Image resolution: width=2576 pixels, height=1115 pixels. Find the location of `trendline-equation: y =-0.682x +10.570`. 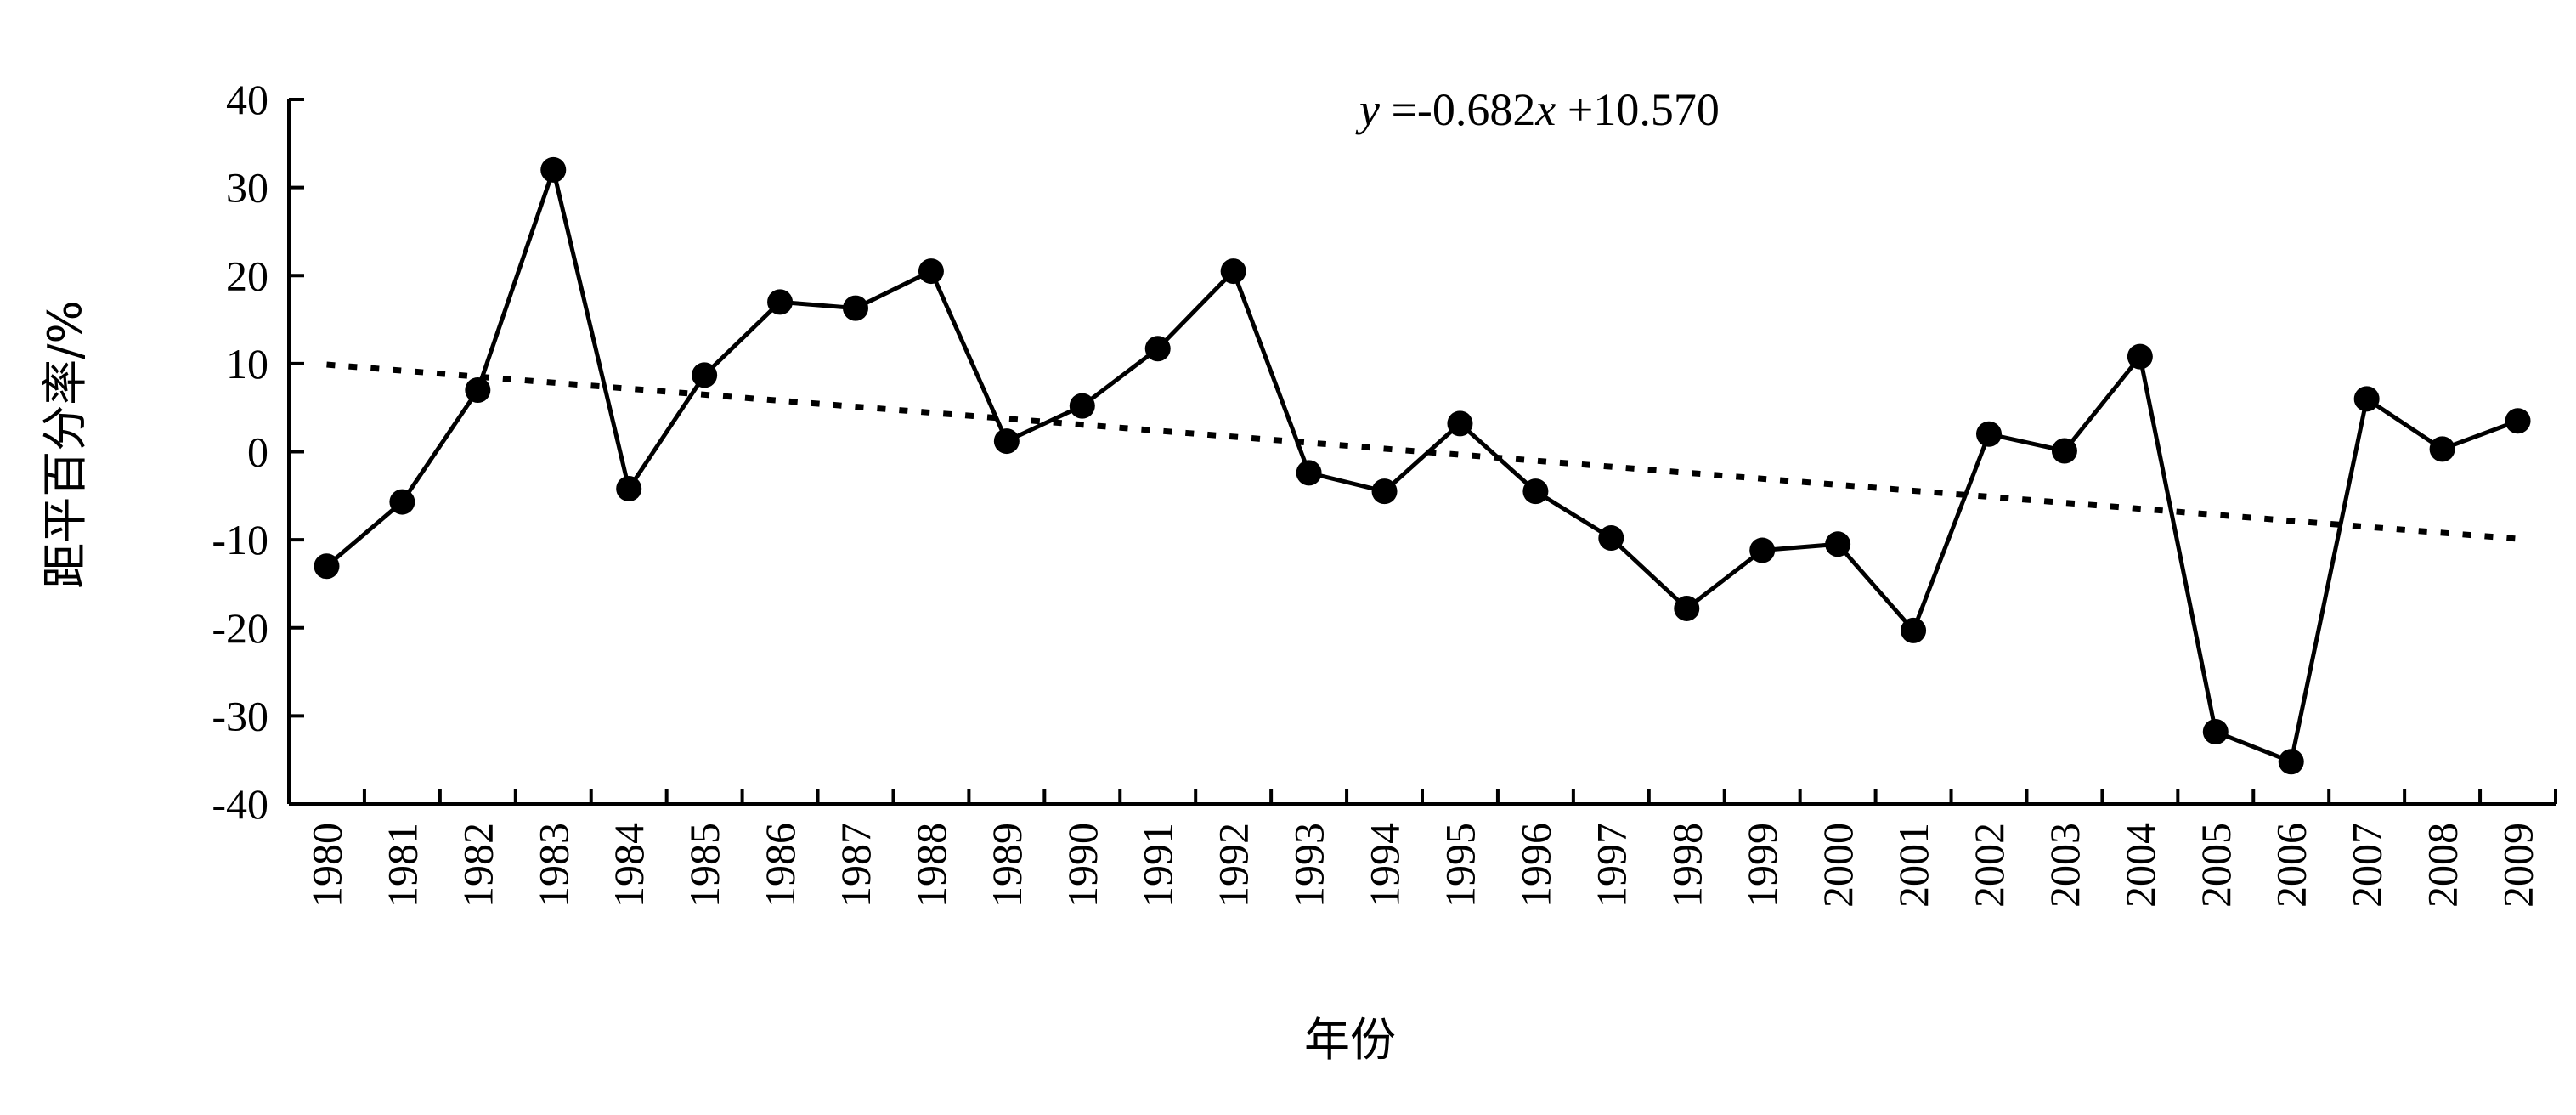

trendline-equation: y =-0.682x +10.570 is located at coordinates (1537, 109).